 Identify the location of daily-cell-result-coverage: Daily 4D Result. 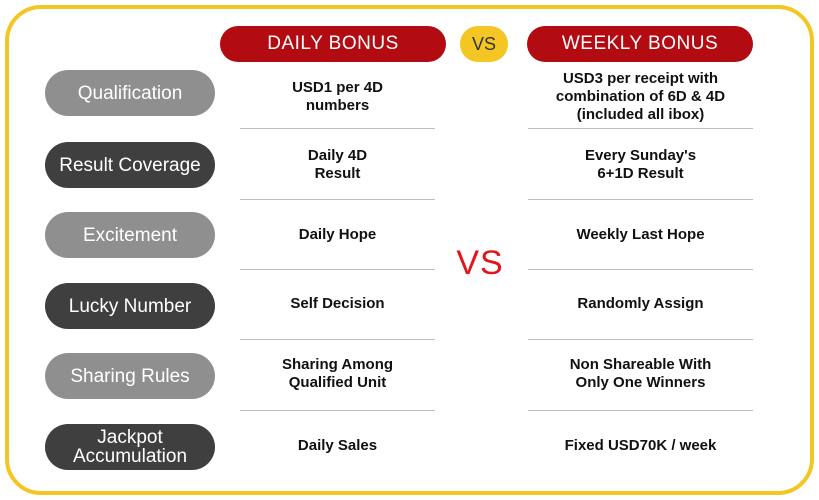
(337, 164).